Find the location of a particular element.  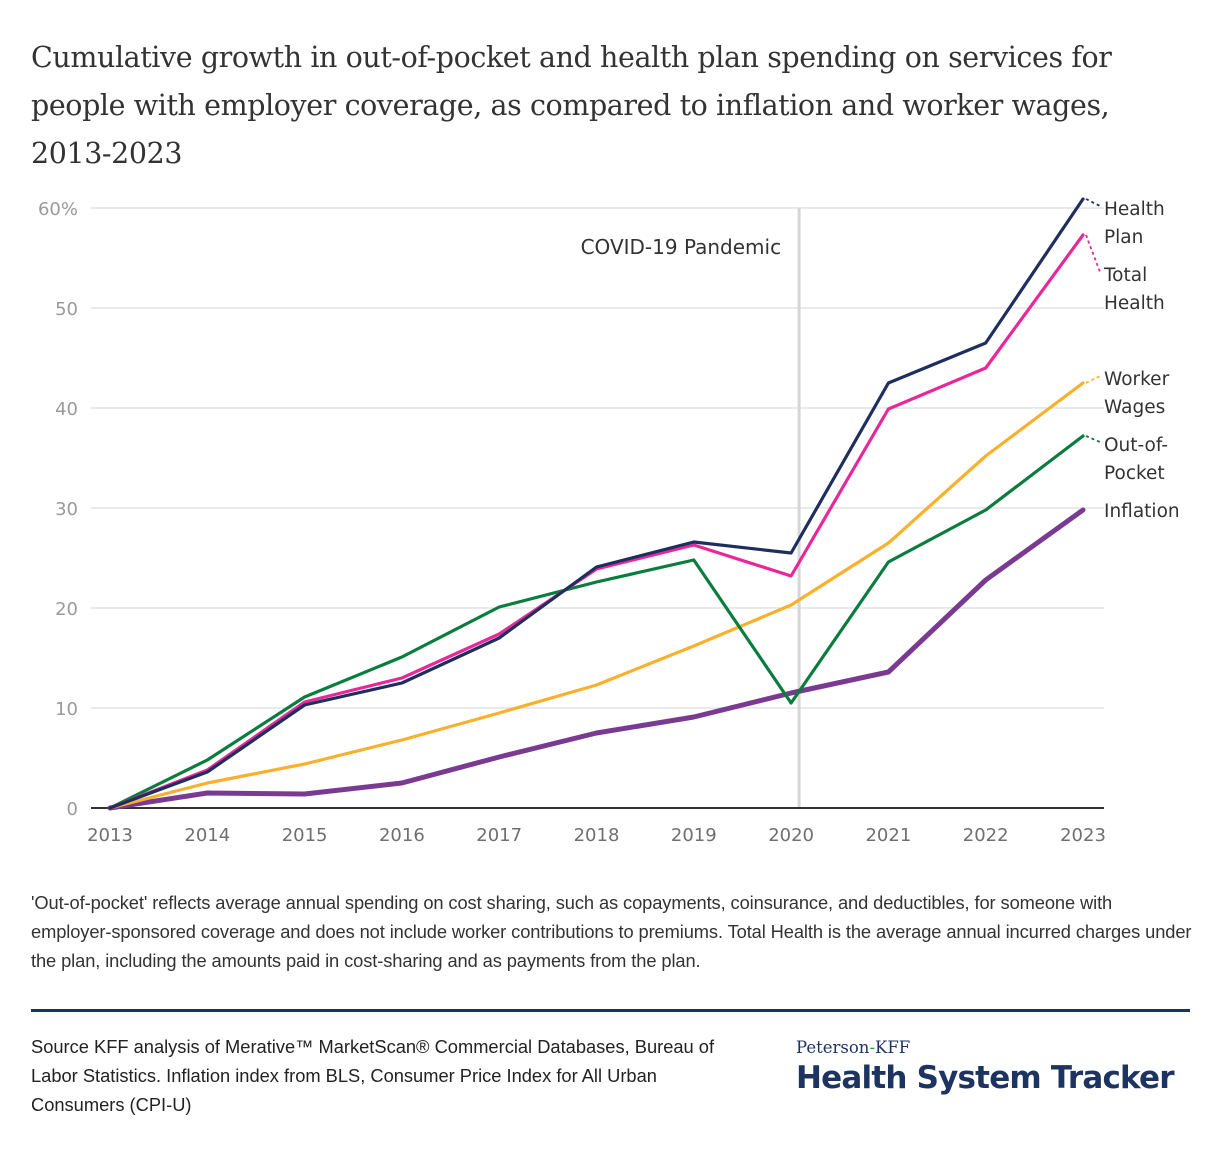

logo-subtitle: Peterson-KFF is located at coordinates (985, 1048).